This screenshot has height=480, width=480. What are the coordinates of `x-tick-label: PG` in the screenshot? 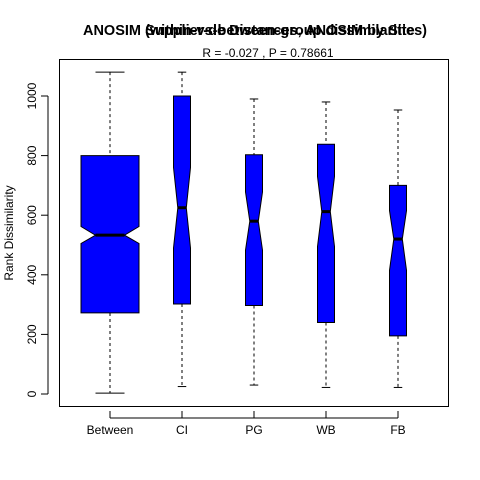 It's located at (253, 430).